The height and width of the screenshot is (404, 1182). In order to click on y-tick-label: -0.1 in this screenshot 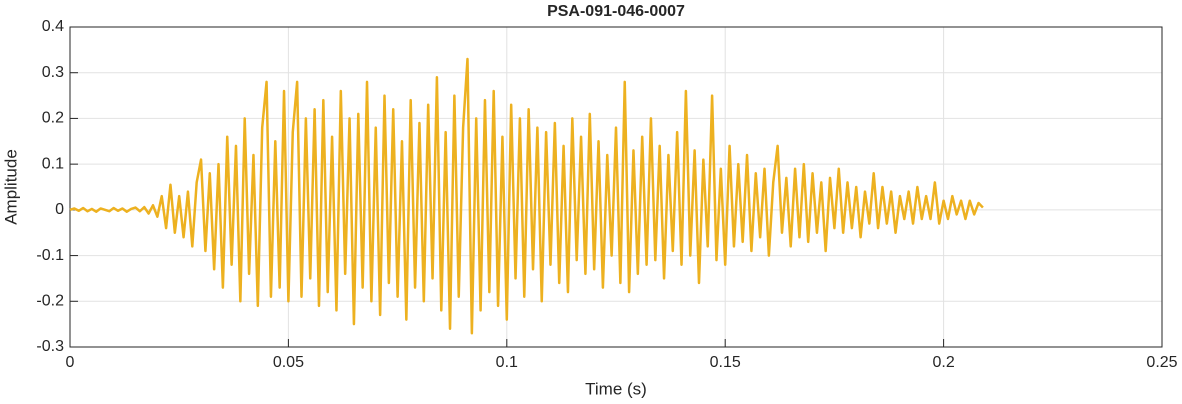, I will do `click(50, 255)`.